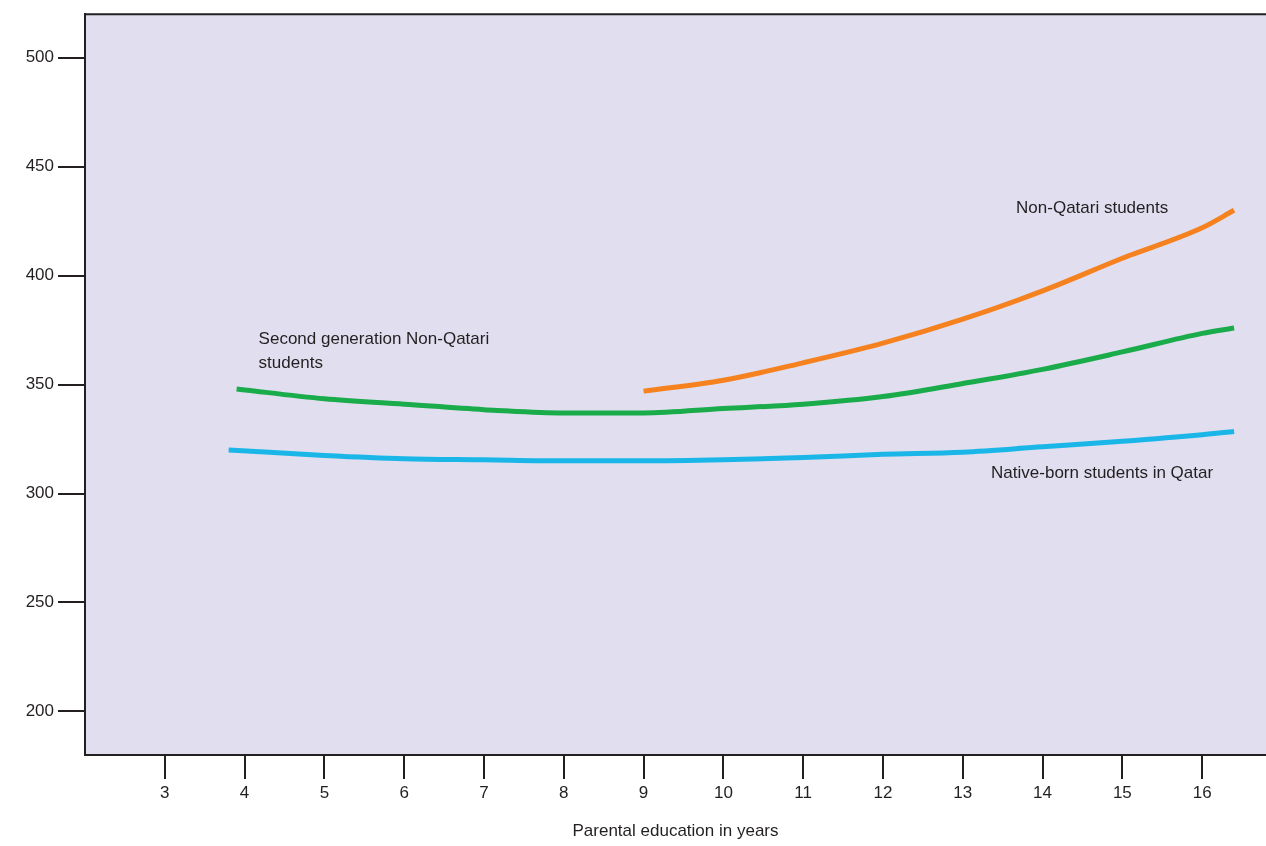 The image size is (1266, 846). Describe the element at coordinates (883, 792) in the screenshot. I see `x-tick-label: 12` at that location.